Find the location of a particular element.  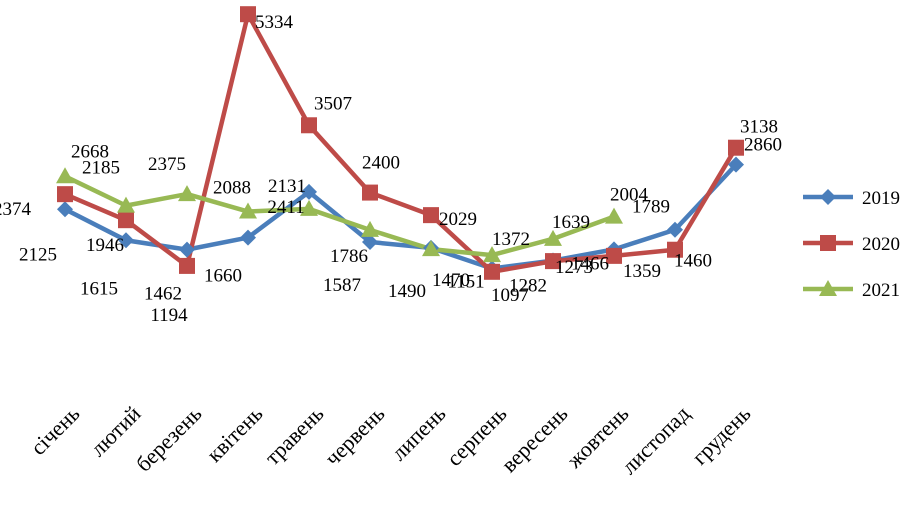

legend-marker-2021 is located at coordinates (828, 288).